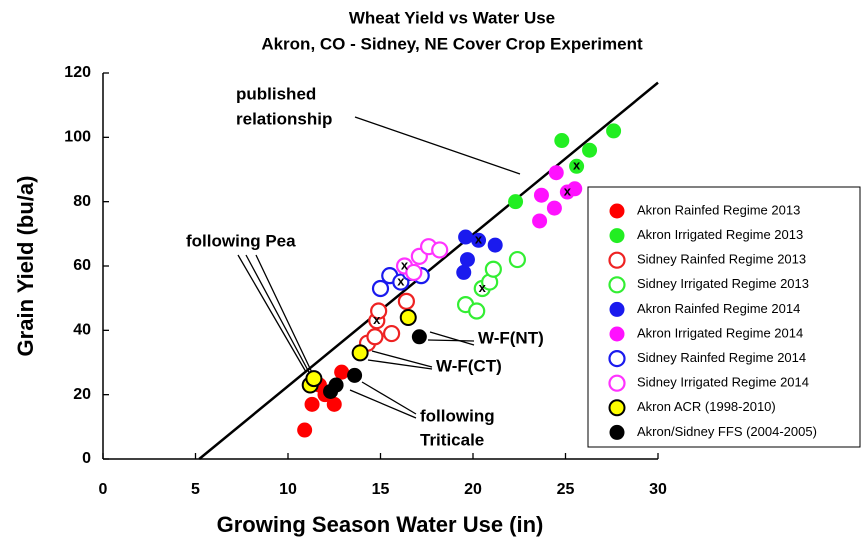  What do you see at coordinates (380, 524) in the screenshot?
I see `x-axis-label: Growing Season Water Use (in)` at bounding box center [380, 524].